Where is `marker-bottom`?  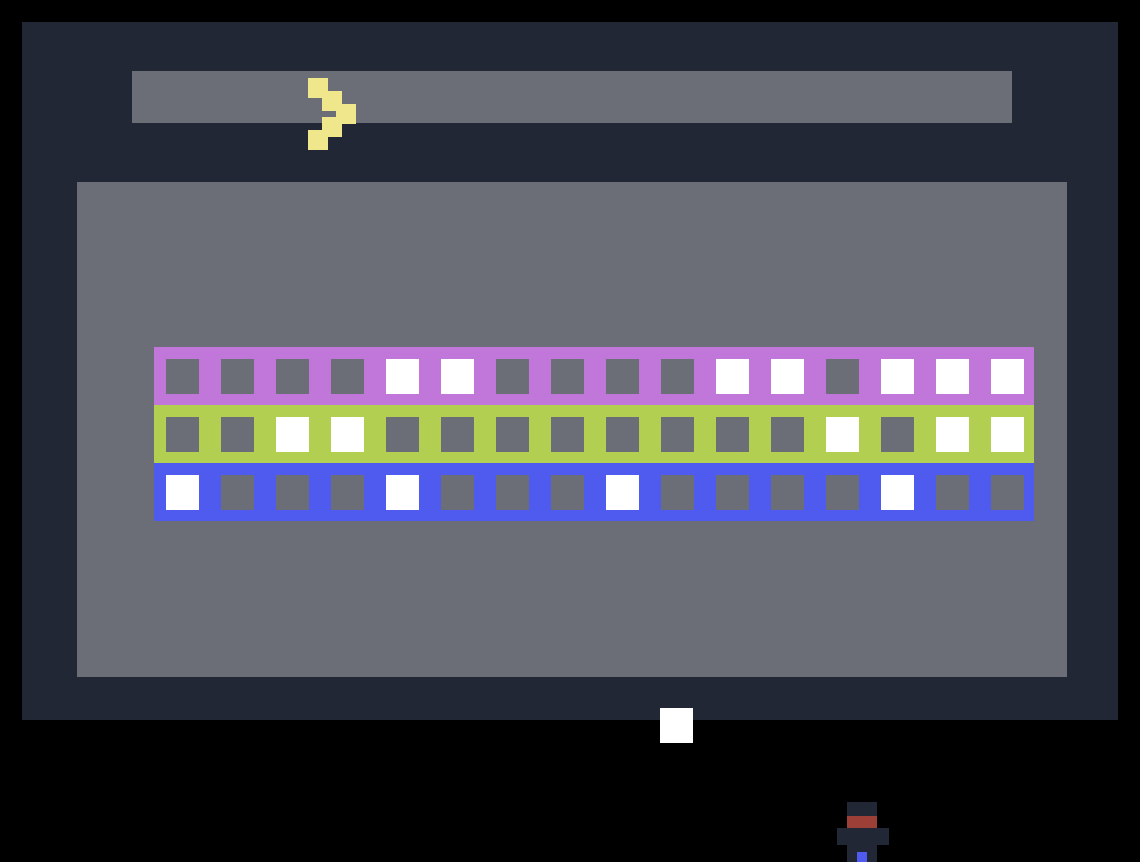
marker-bottom is located at coordinates (676, 725).